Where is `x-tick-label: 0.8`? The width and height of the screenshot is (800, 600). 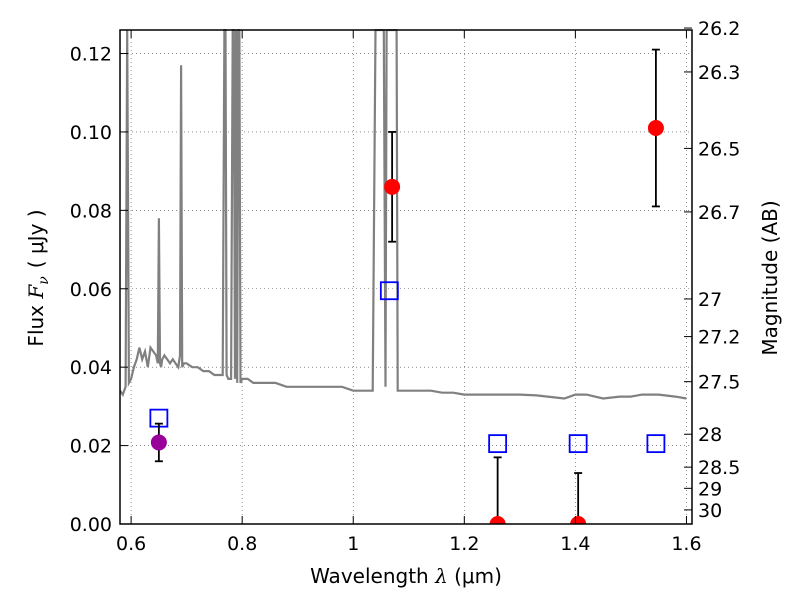 x-tick-label: 0.8 is located at coordinates (242, 544).